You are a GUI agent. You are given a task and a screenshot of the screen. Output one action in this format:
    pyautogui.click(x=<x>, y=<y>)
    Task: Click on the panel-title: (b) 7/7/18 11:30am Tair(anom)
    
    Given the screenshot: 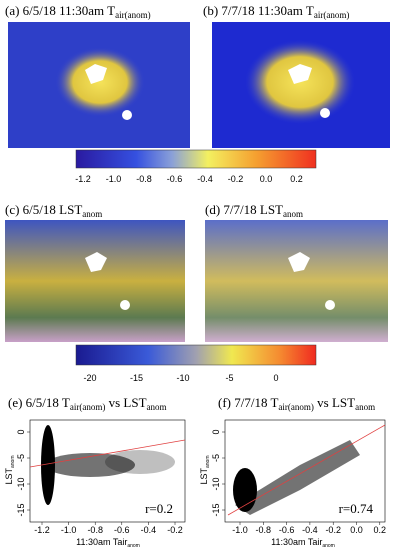 What is the action you would take?
    pyautogui.click(x=276, y=11)
    